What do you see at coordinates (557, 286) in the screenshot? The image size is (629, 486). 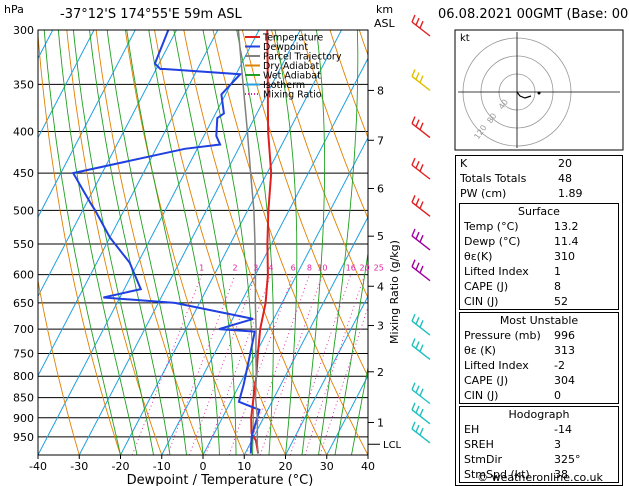 I see `surface-value: 8` at bounding box center [557, 286].